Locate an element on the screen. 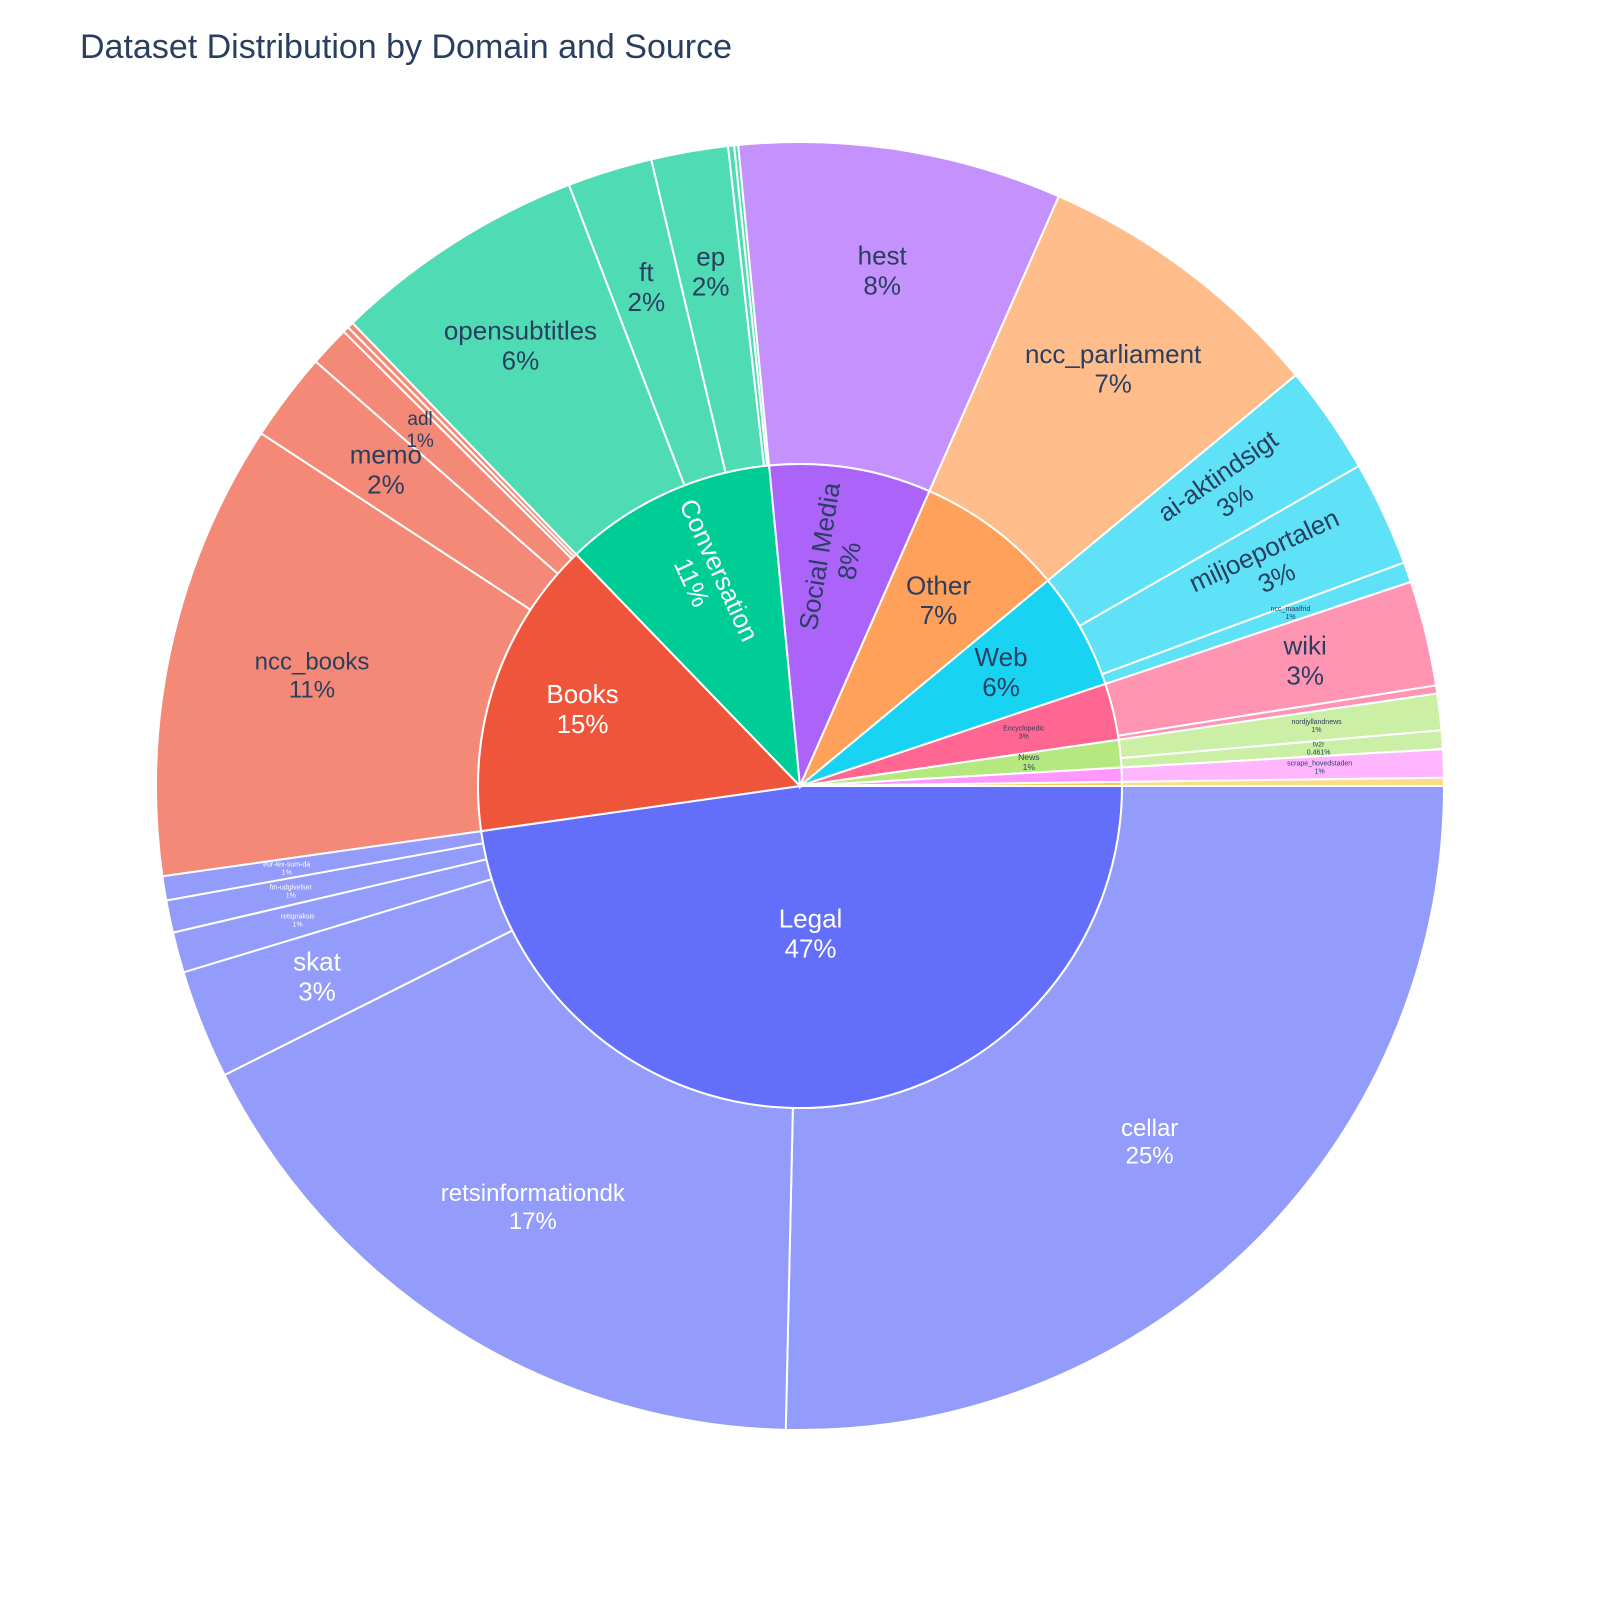 Image resolution: width=1600 pixels, height=1600 pixels. label-name: News is located at coordinates (1029, 757).